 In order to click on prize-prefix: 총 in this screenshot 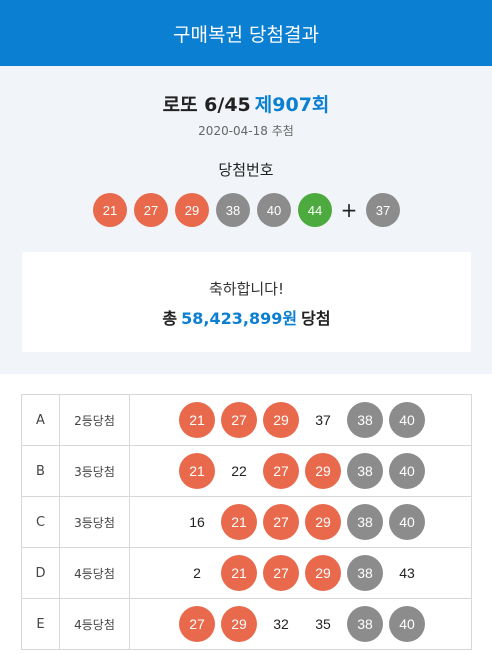, I will do `click(170, 318)`.